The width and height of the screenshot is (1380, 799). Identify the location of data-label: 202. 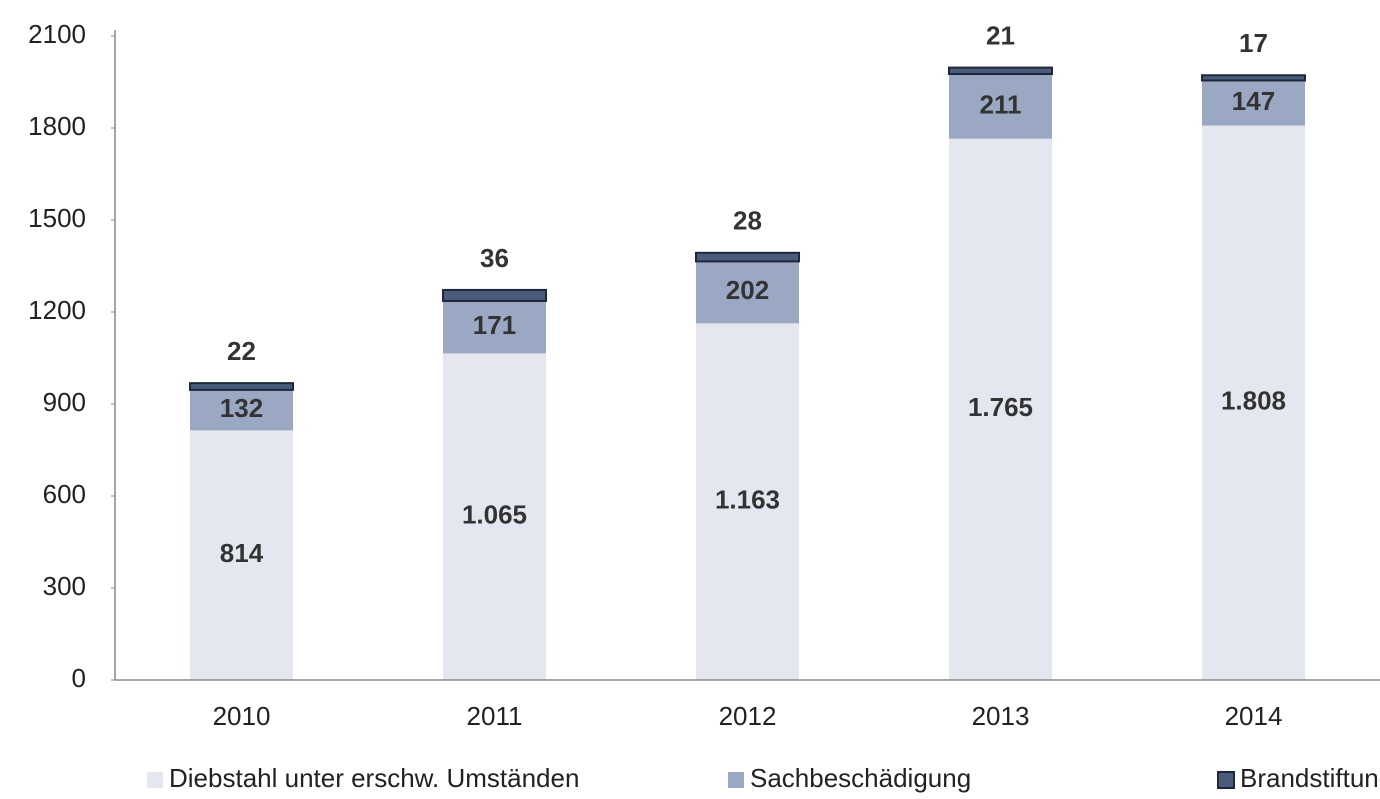
(747, 290).